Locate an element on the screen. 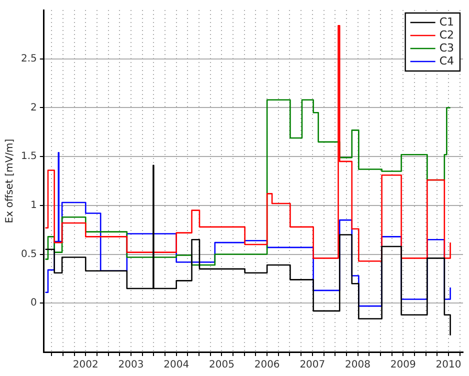 The image size is (469, 376). legend-label: C1 is located at coordinates (446, 21).